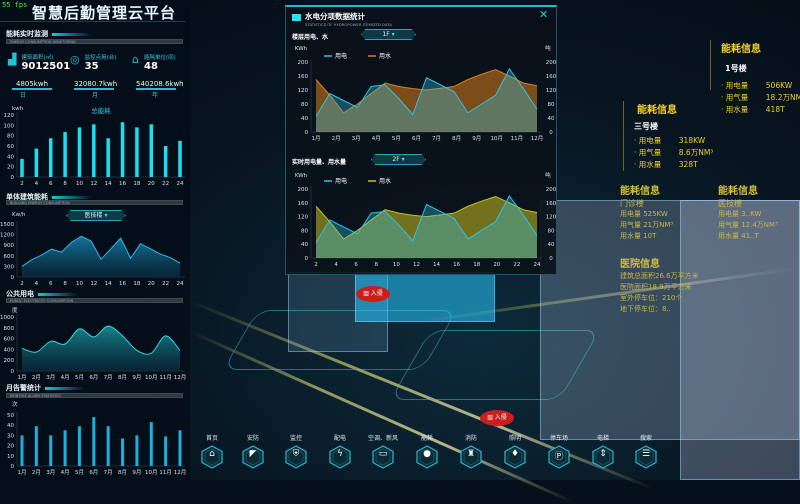 This screenshot has width=800, height=504. Describe the element at coordinates (340, 454) in the screenshot. I see `nav-glyph: ϟ` at that location.